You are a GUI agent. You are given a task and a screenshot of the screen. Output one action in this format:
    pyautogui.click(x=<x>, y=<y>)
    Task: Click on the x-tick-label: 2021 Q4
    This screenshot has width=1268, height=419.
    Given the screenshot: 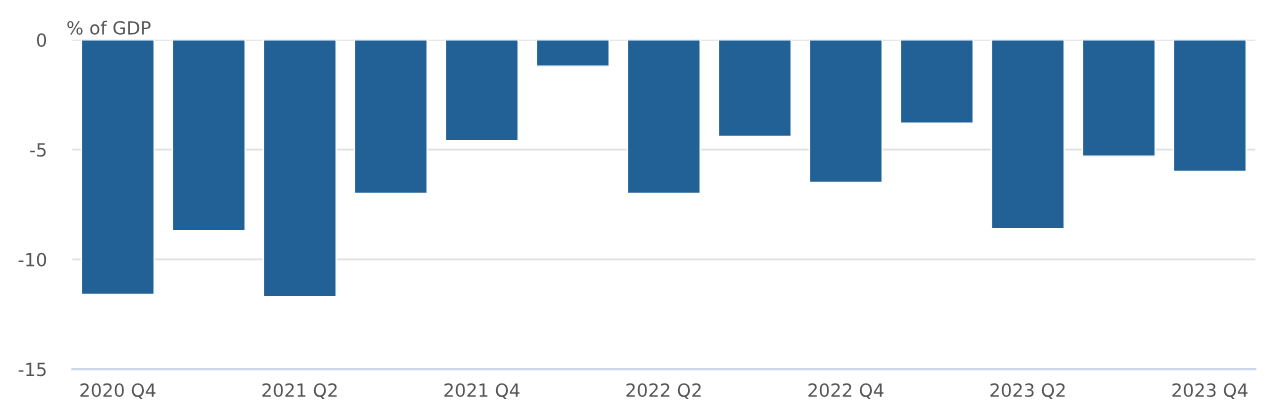 What is the action you would take?
    pyautogui.click(x=482, y=391)
    